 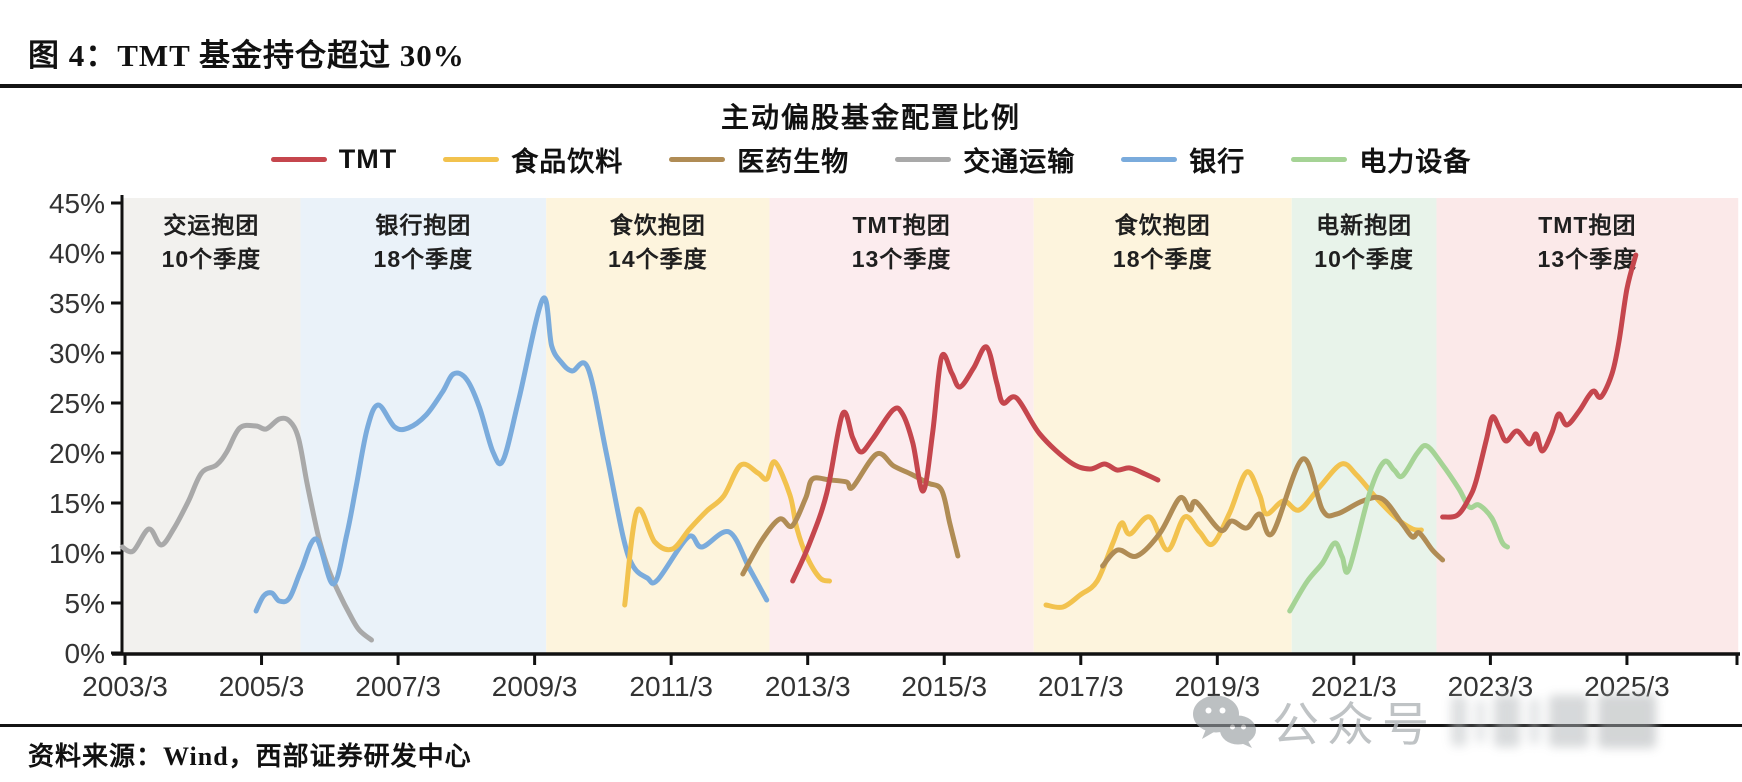 I want to click on series-line-交通运输, so click(x=246, y=529).